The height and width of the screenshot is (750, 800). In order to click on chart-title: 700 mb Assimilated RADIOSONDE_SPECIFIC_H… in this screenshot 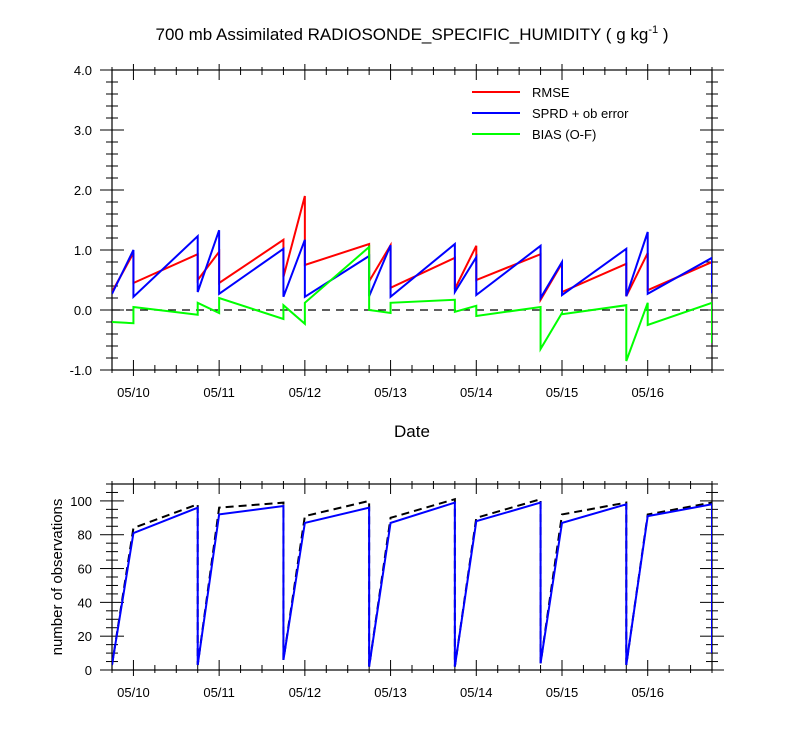, I will do `click(412, 34)`.